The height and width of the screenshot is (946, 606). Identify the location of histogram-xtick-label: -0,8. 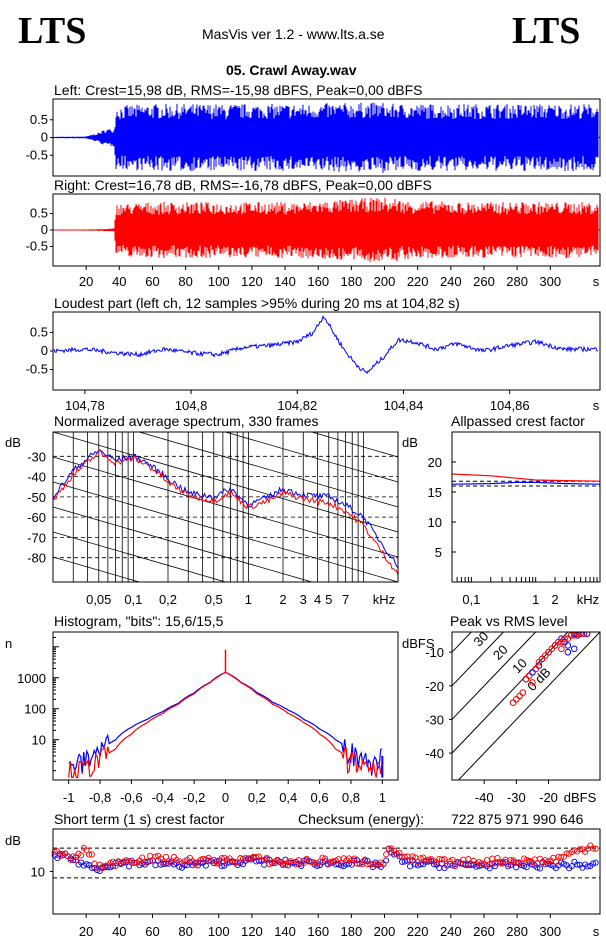
(100, 797).